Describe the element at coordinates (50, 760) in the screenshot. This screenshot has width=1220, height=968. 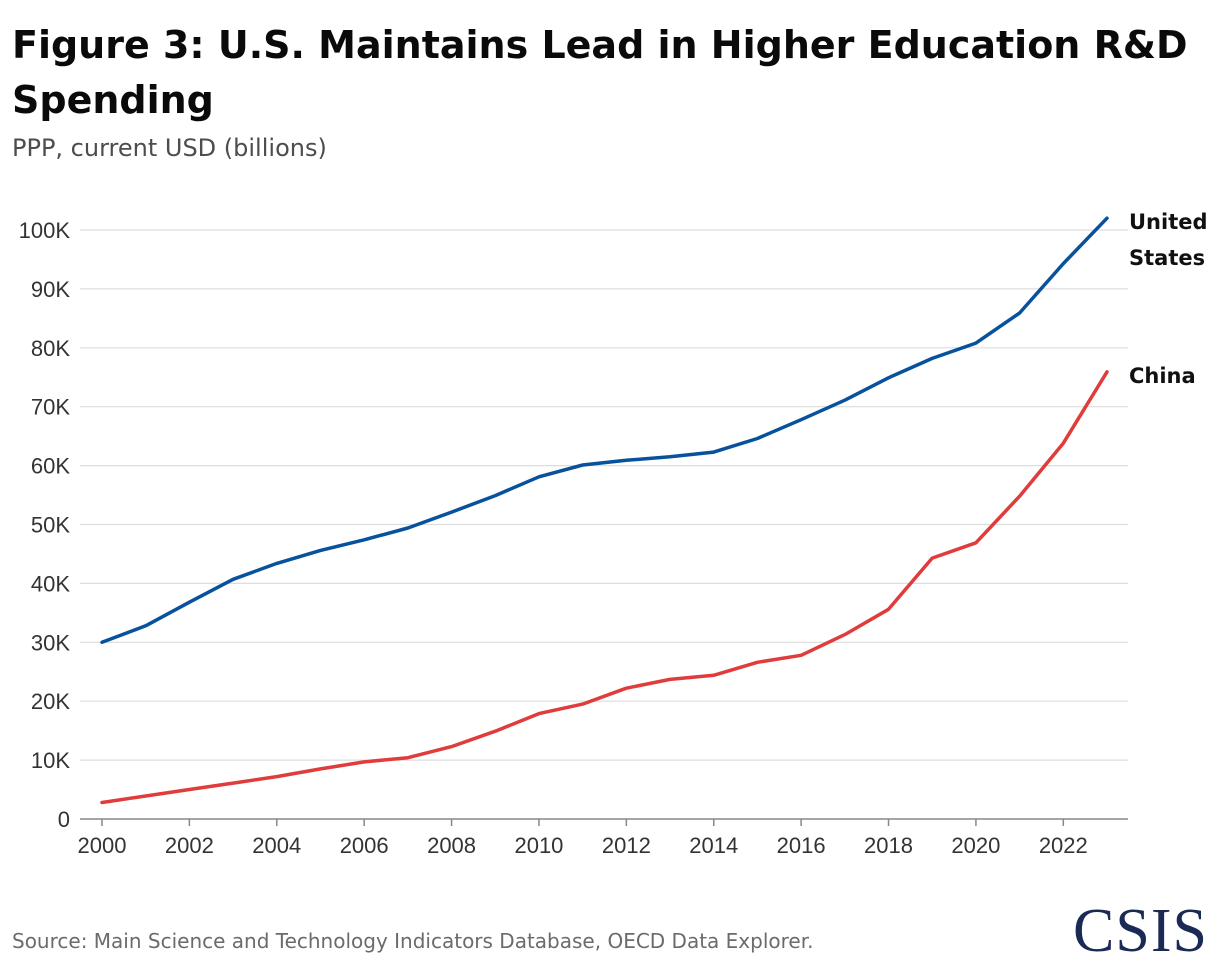
I see `y-tick-label: 10K` at that location.